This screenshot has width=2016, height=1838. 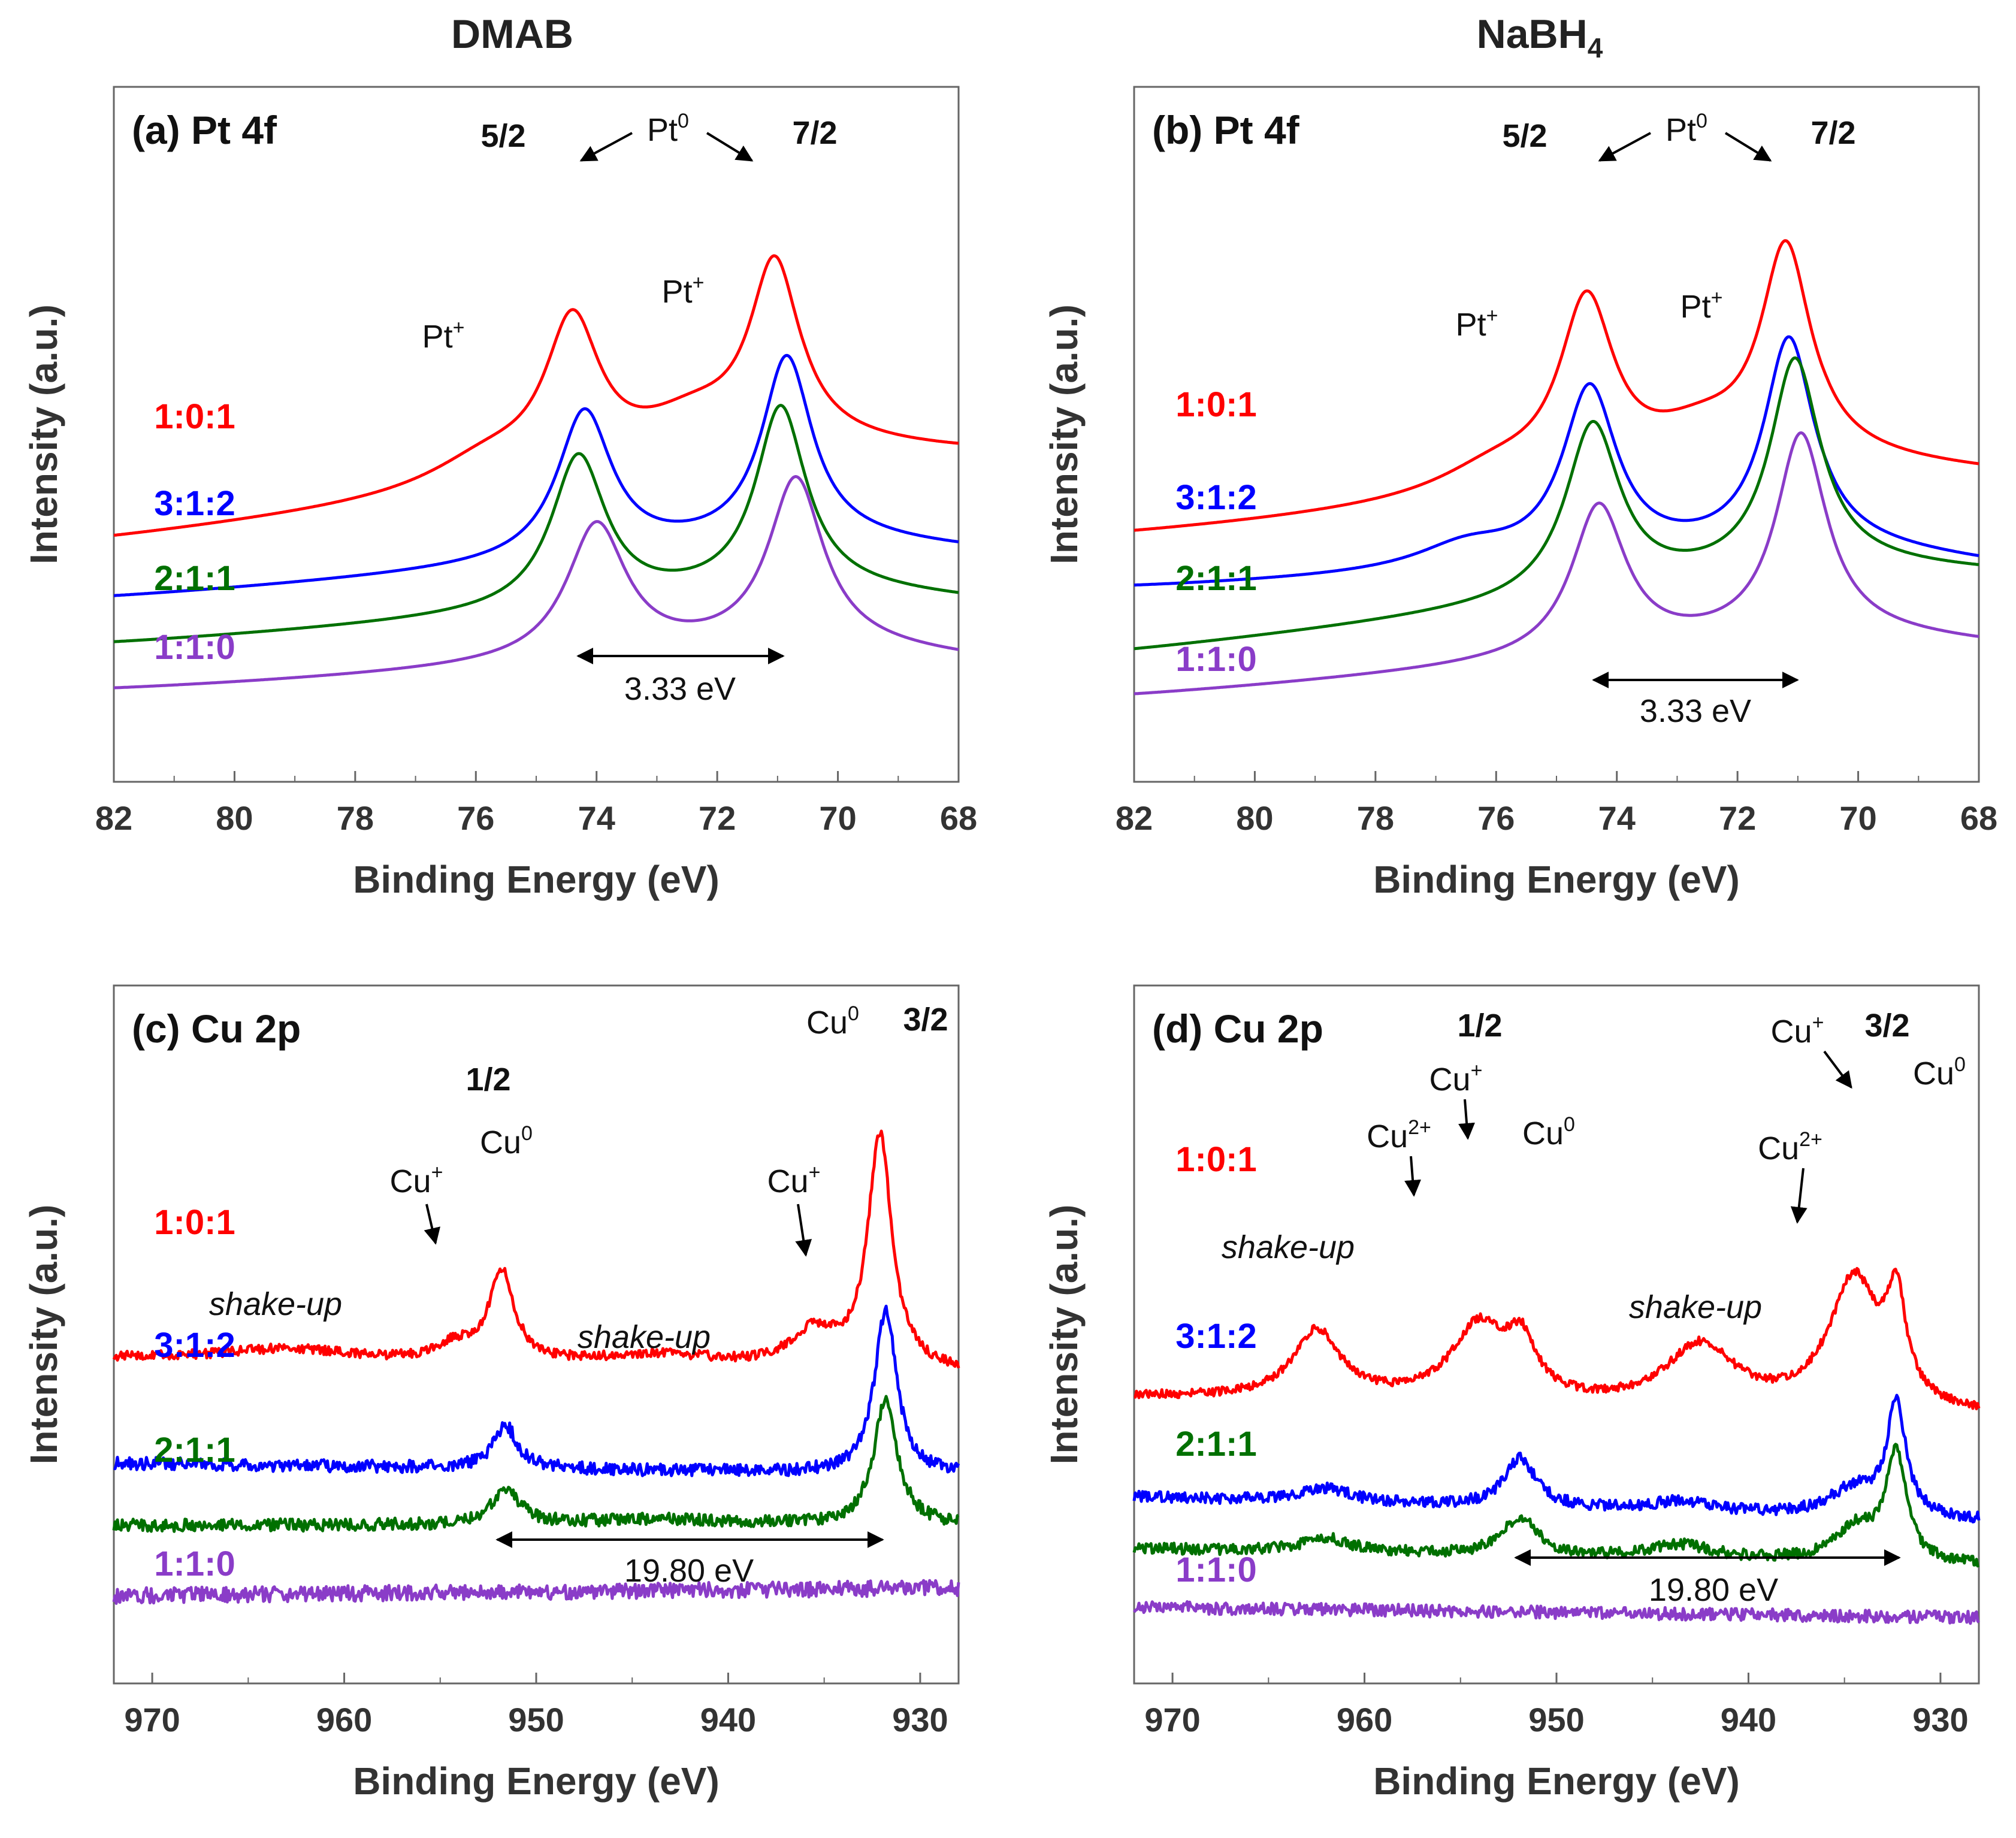 I want to click on d-shakeup-right: shake-up, so click(x=1695, y=1307).